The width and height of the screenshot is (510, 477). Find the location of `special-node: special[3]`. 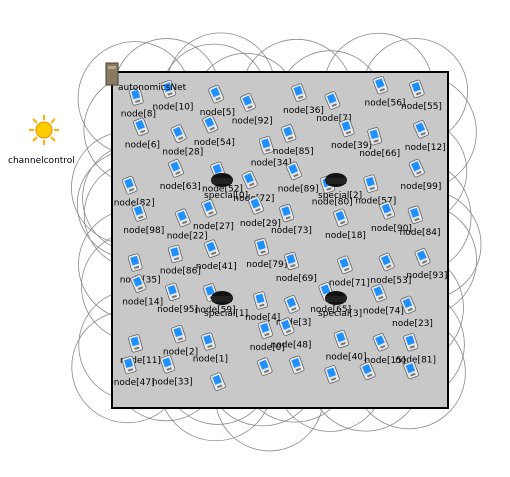

special-node: special[3] is located at coordinates (340, 305).